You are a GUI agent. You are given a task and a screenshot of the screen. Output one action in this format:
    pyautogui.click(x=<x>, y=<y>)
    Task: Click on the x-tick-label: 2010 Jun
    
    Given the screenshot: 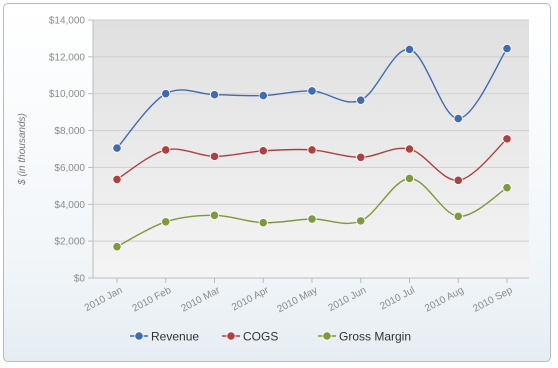 What is the action you would take?
    pyautogui.click(x=348, y=299)
    